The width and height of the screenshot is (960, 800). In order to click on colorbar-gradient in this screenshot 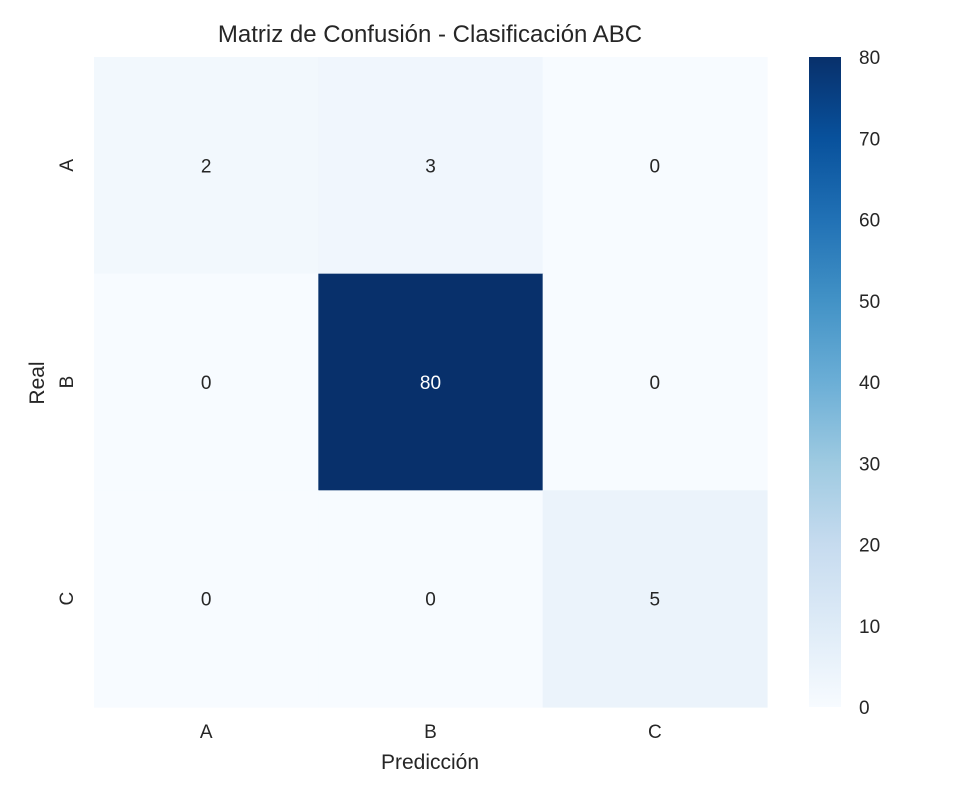, I will do `click(825, 382)`.